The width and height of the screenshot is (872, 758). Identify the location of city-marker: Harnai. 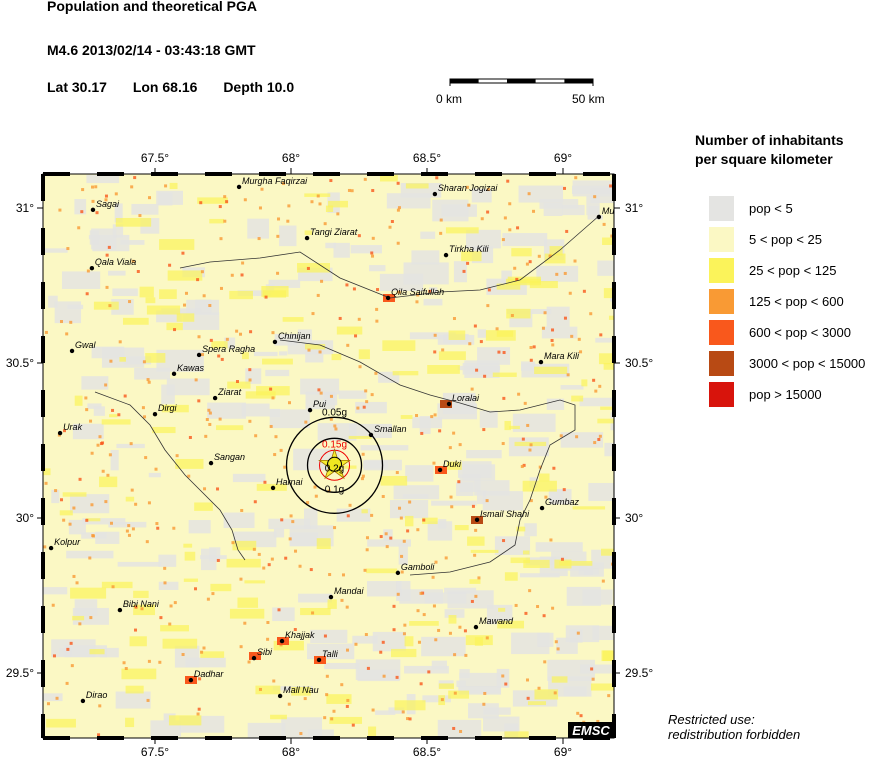
(287, 484).